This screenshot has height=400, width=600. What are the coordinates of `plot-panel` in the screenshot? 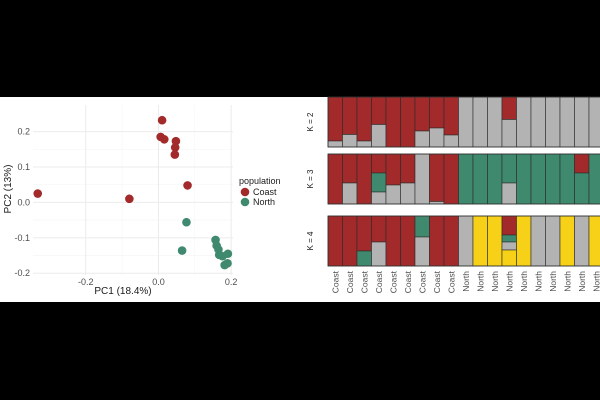 It's located at (133, 190).